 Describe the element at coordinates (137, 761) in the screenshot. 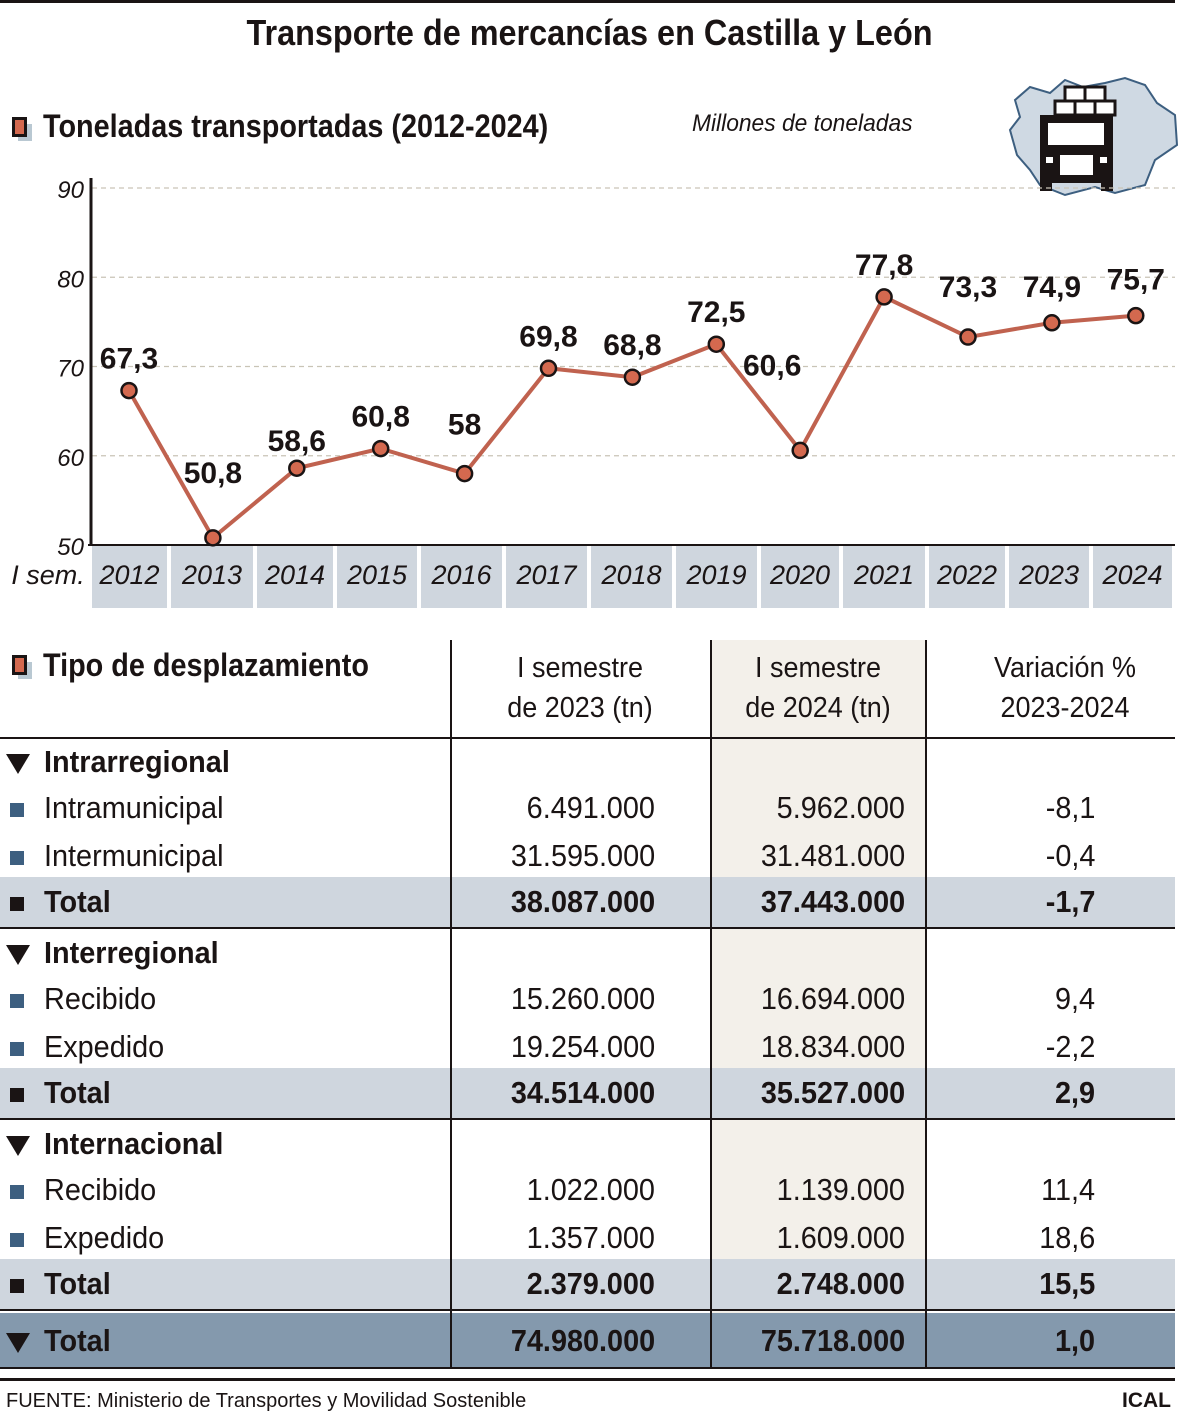

I see `group-name: Intrarregional` at that location.